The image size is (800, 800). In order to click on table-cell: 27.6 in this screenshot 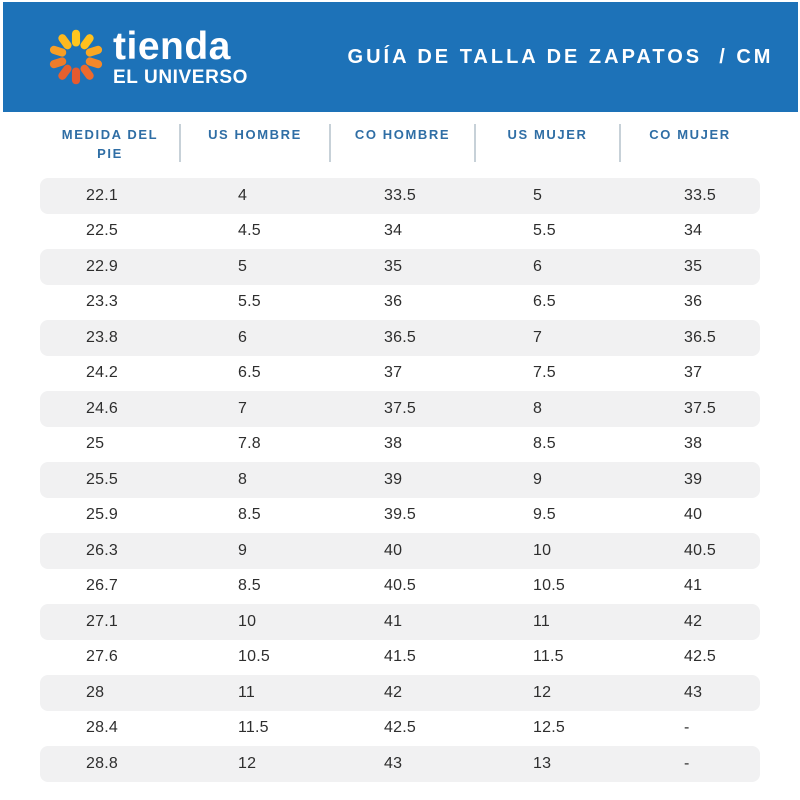, I will do `click(102, 657)`.